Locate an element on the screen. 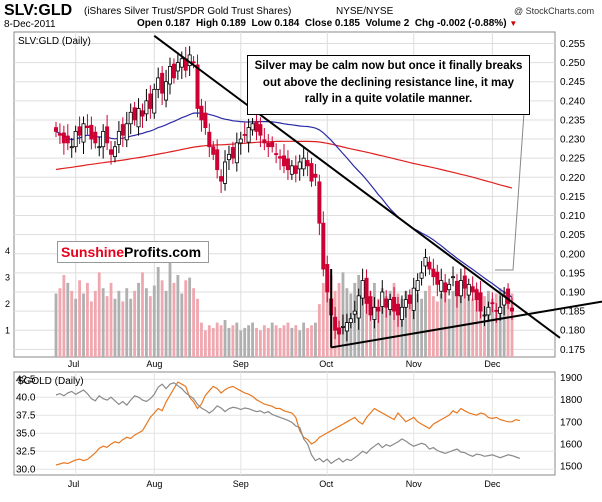 This screenshot has height=502, width=602. volume-tick-label: 1 is located at coordinates (7, 331).